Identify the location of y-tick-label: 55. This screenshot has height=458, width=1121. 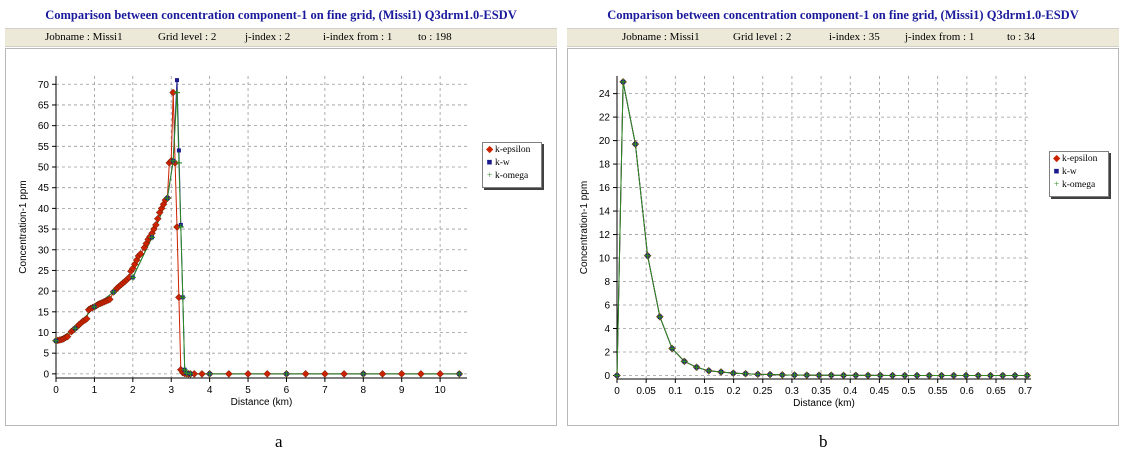
(44, 147).